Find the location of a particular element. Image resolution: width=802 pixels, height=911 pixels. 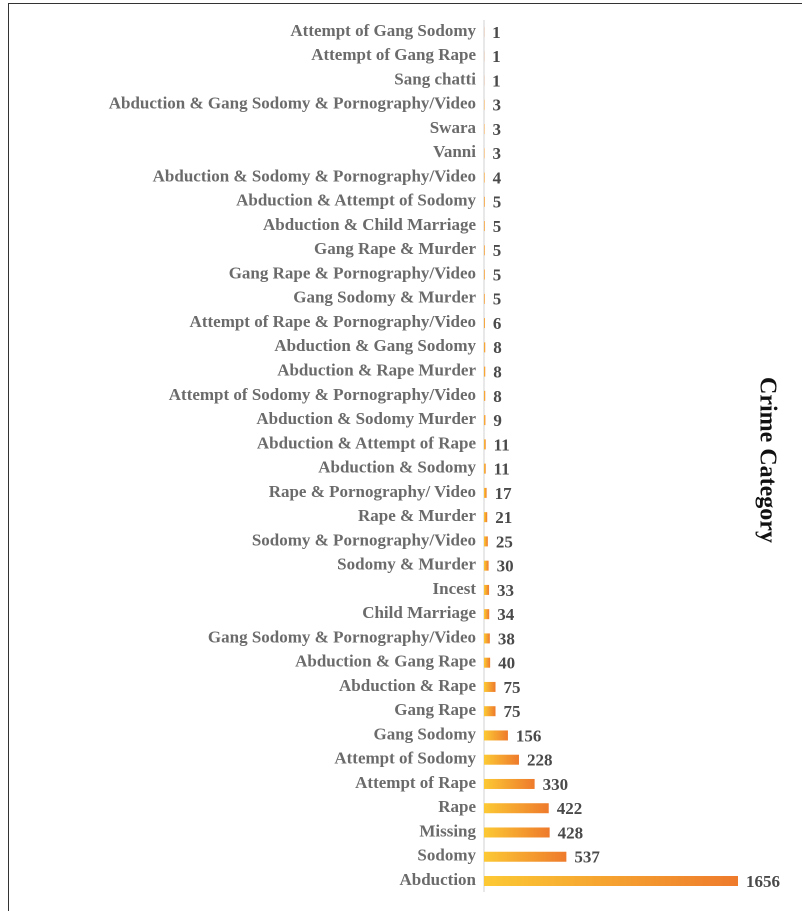

category-label: Missing is located at coordinates (447, 830).